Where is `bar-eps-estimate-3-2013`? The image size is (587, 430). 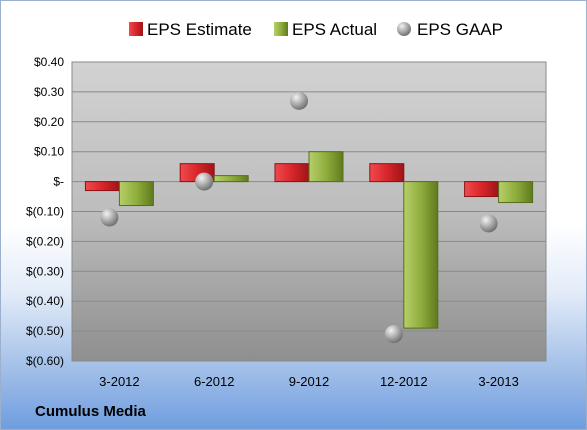
bar-eps-estimate-3-2013 is located at coordinates (482, 189).